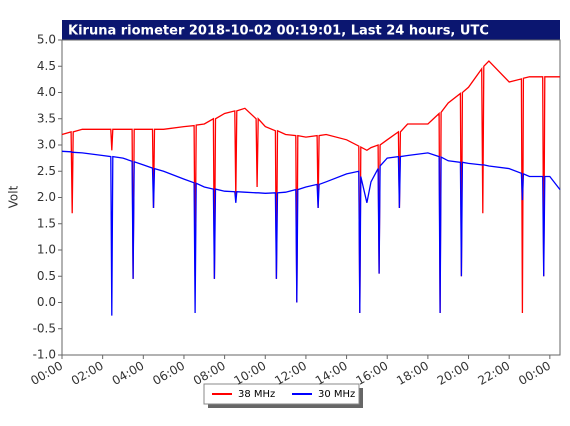 The width and height of the screenshot is (570, 426). Describe the element at coordinates (493, 373) in the screenshot. I see `x-tick-label: 22:00` at that location.